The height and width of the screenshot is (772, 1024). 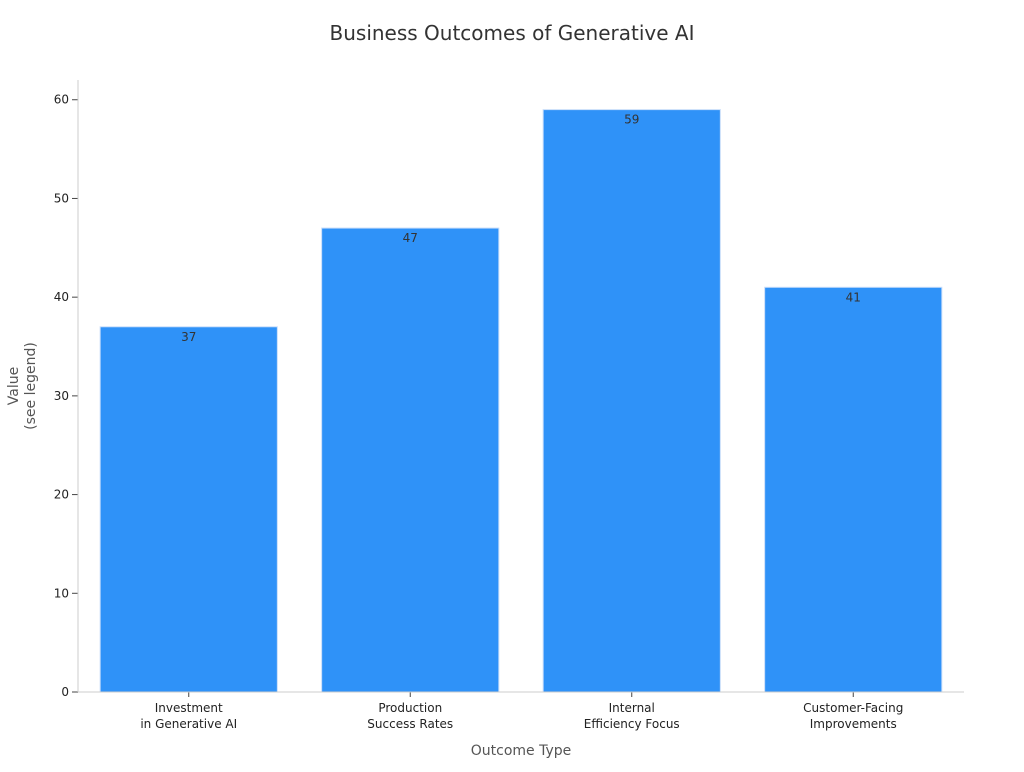 What do you see at coordinates (61, 100) in the screenshot?
I see `y-tick-label: 60` at bounding box center [61, 100].